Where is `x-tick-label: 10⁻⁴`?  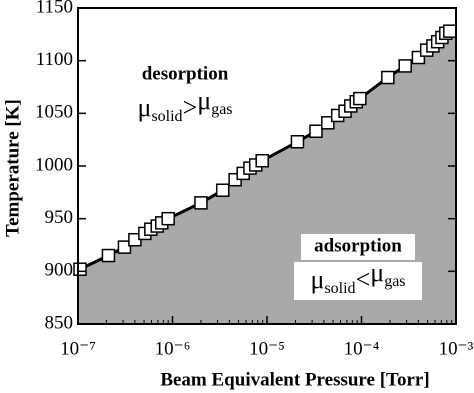 x-tick-label: 10⁻⁴ is located at coordinates (362, 348).